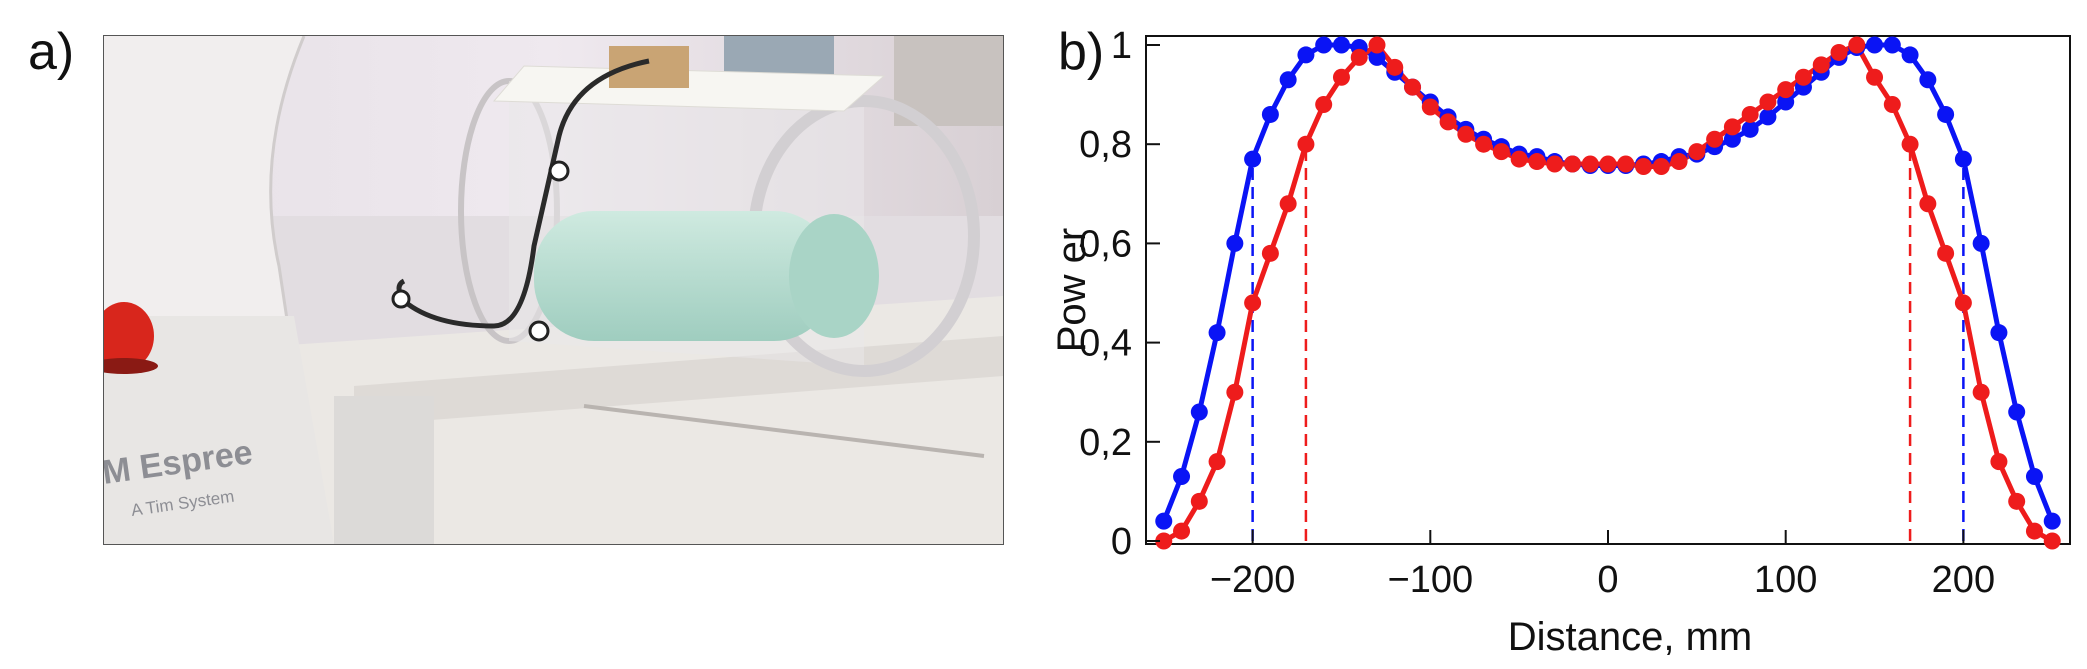 The height and width of the screenshot is (669, 2087). What do you see at coordinates (1963, 580) in the screenshot?
I see `x-tick-label: 200` at bounding box center [1963, 580].